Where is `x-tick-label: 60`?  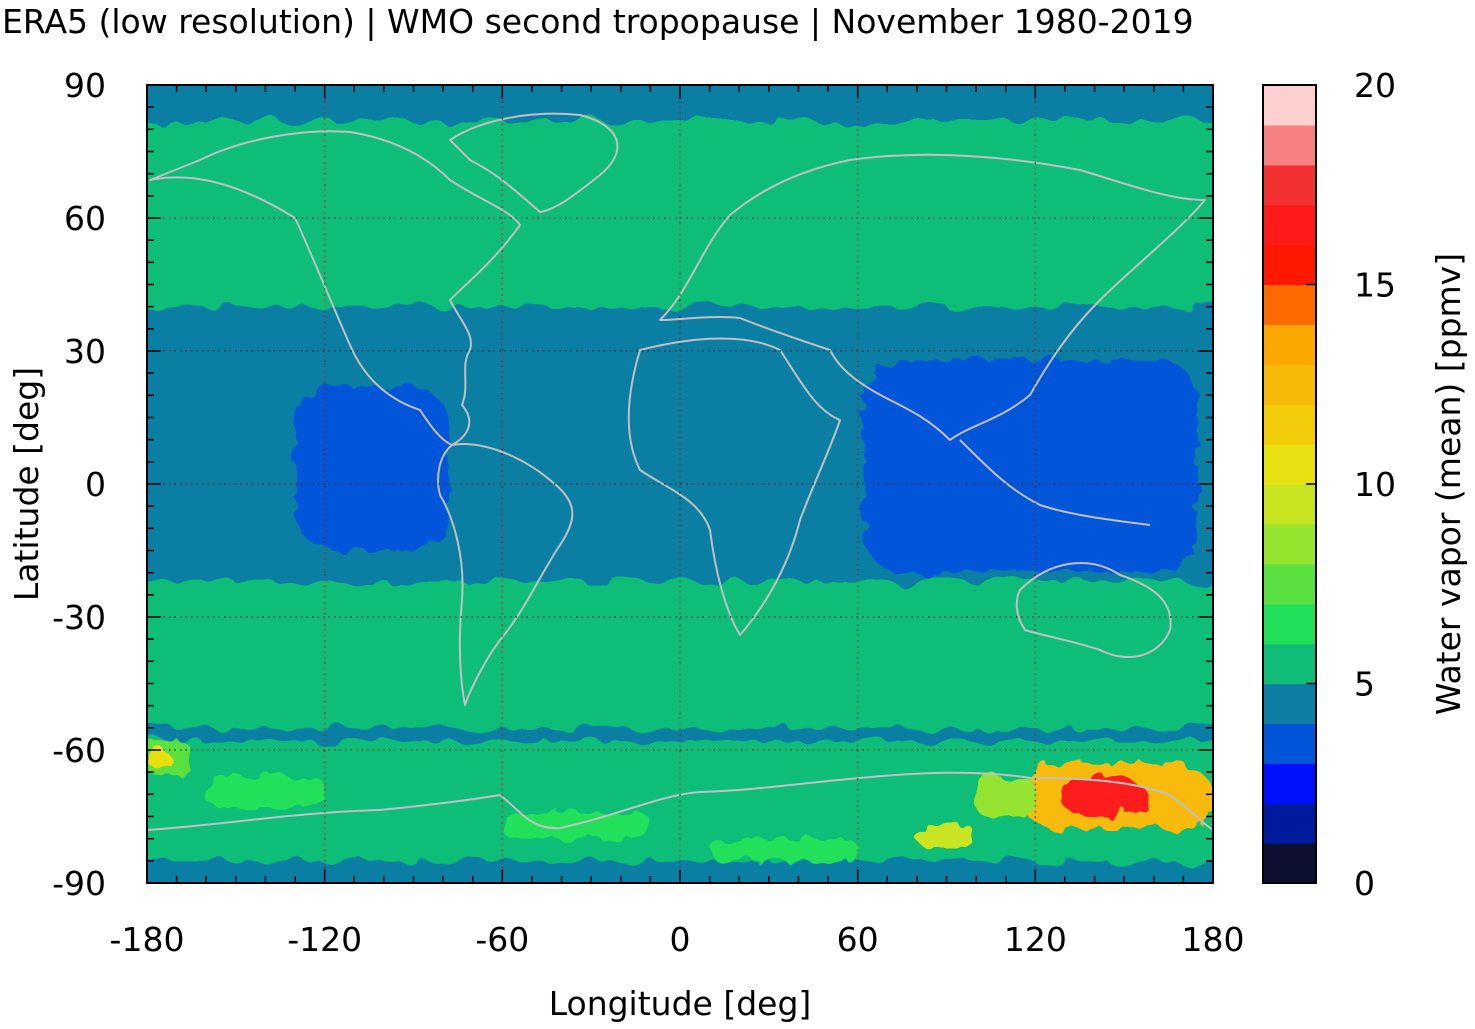 x-tick-label: 60 is located at coordinates (858, 939).